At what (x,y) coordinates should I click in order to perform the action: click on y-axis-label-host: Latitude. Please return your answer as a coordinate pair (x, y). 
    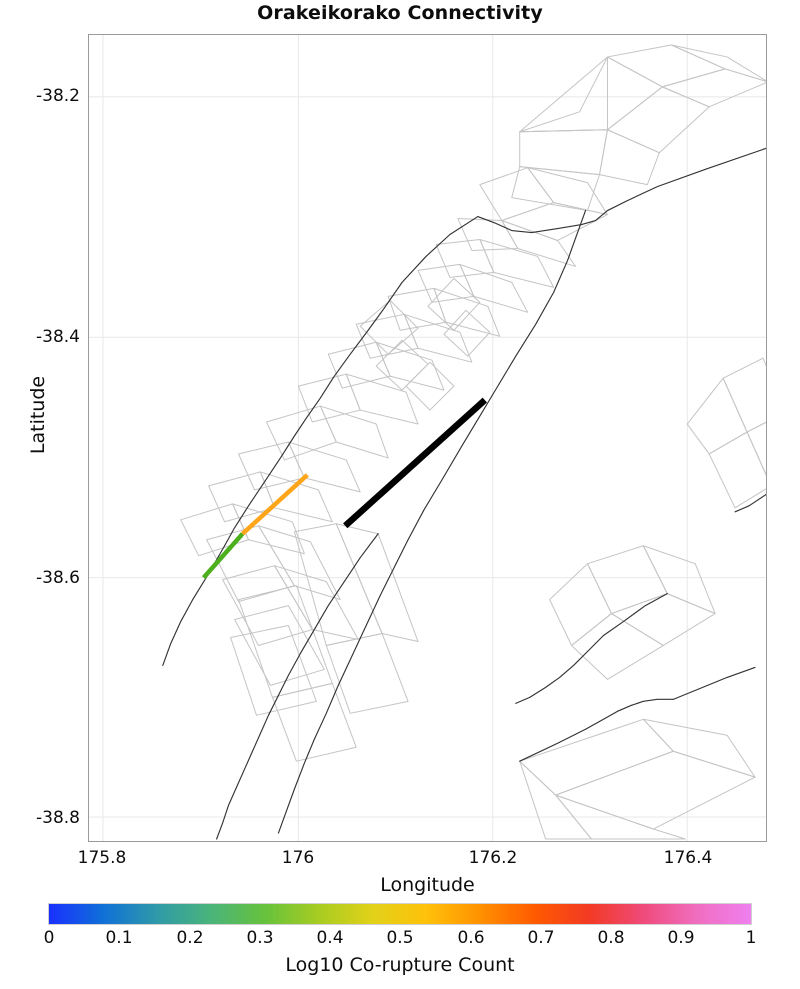
    Looking at the image, I should click on (34, 494).